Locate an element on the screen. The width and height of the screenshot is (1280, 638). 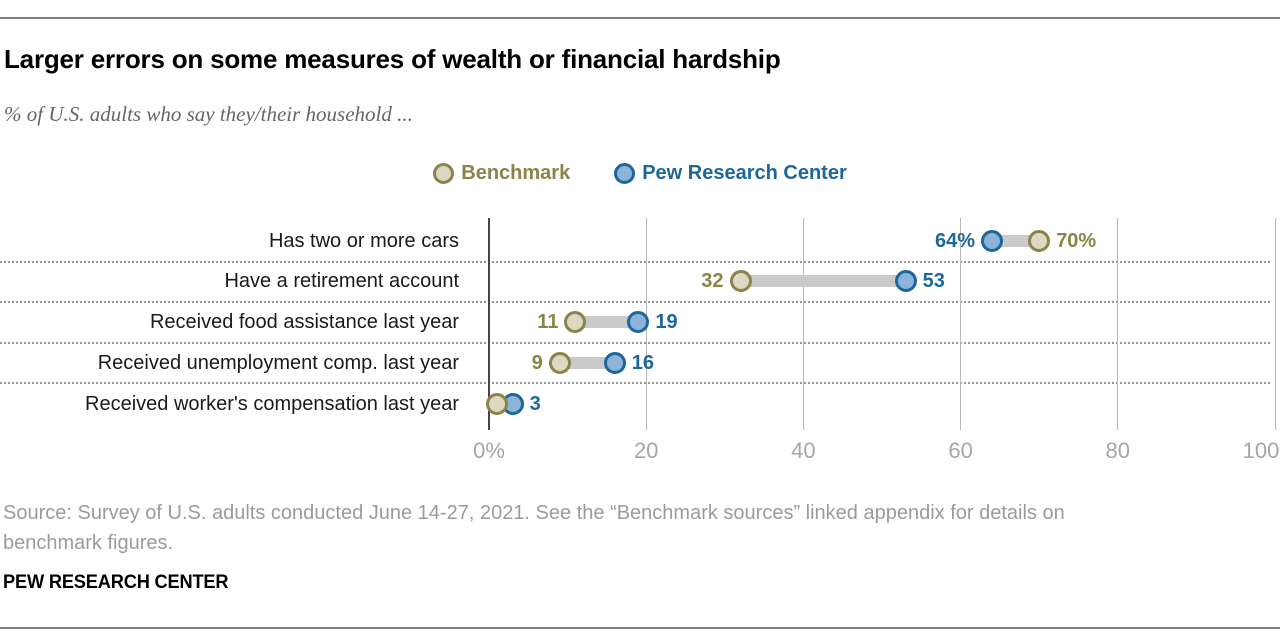
category-label: Have a retirement account is located at coordinates (341, 281).